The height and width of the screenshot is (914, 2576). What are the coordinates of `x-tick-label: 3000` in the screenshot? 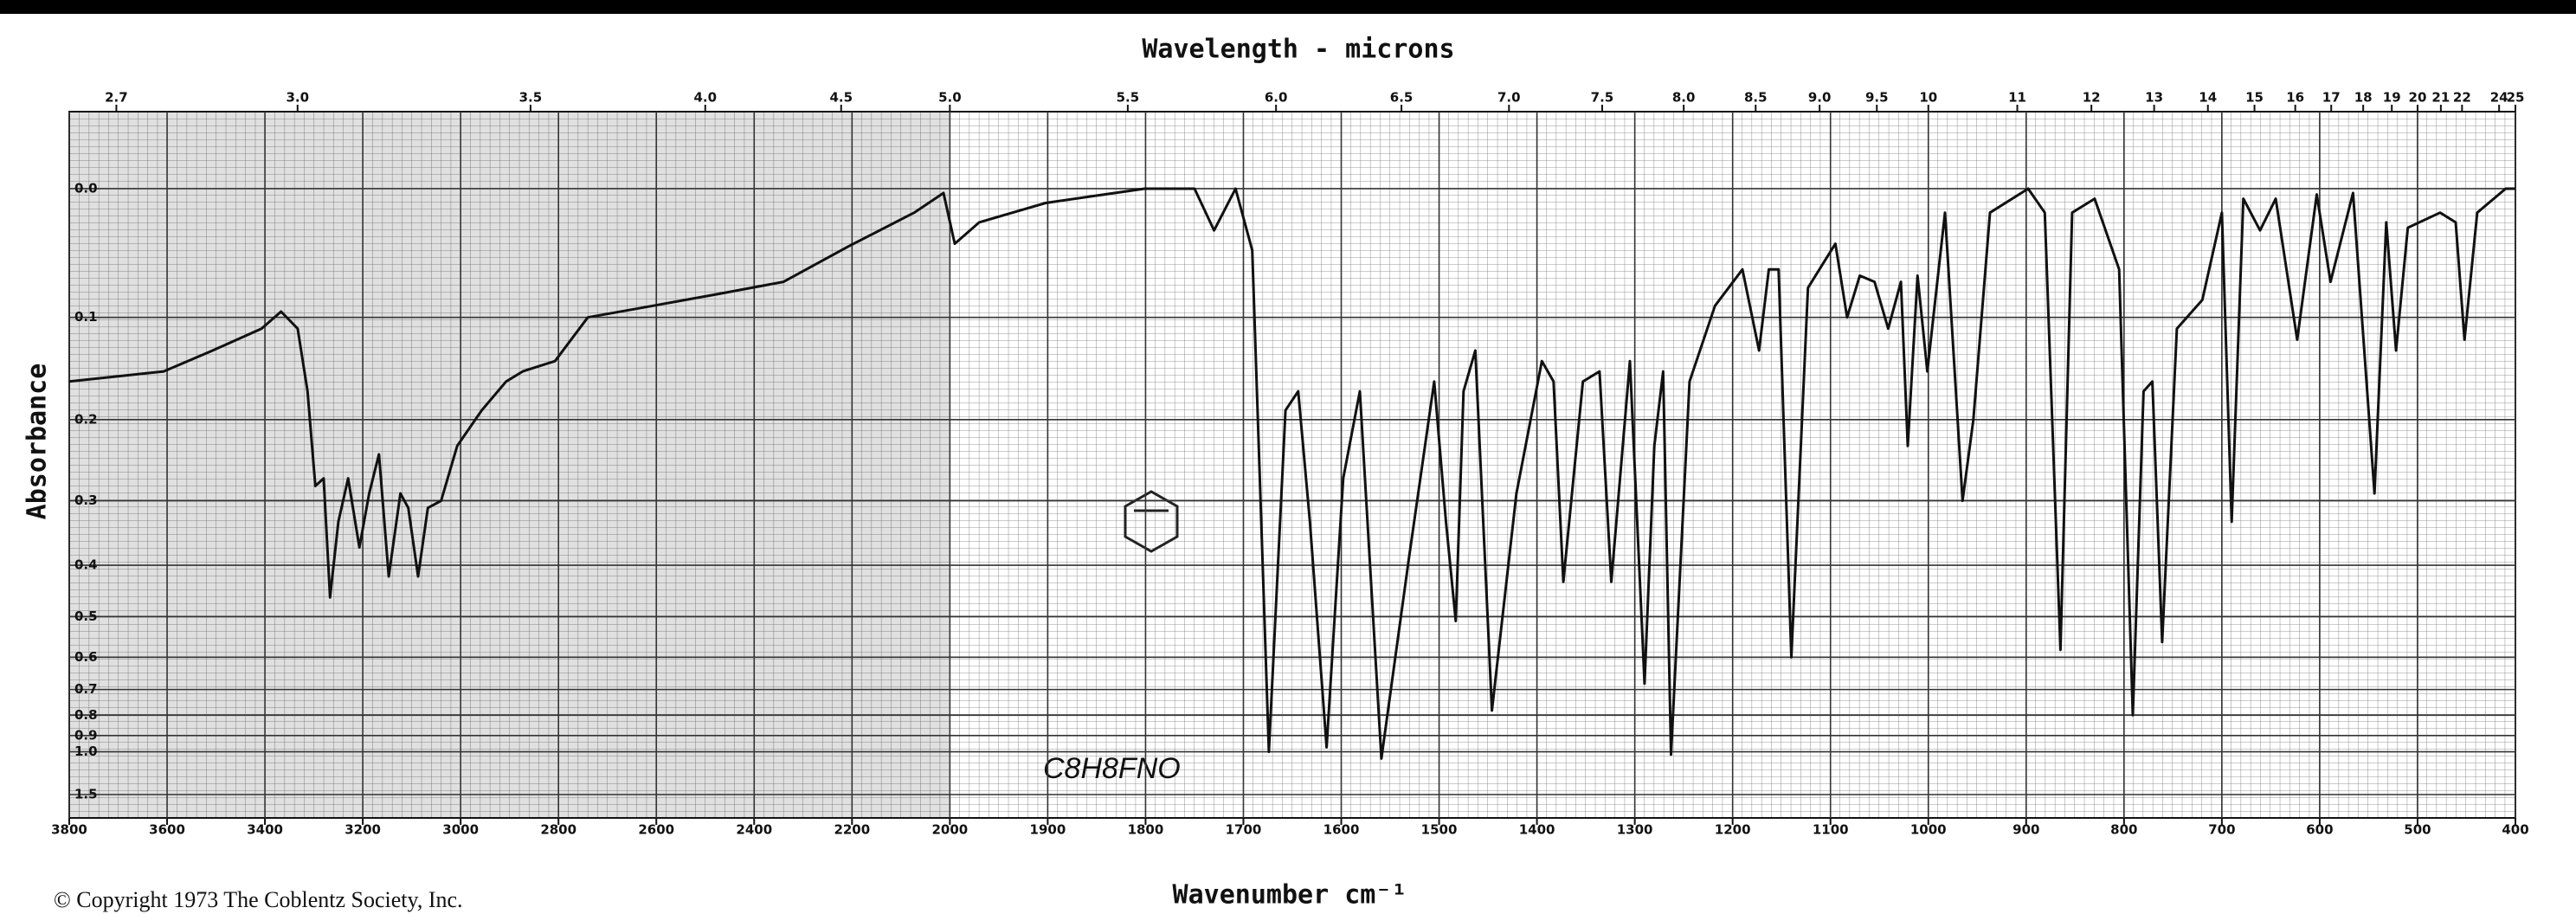 It's located at (460, 830).